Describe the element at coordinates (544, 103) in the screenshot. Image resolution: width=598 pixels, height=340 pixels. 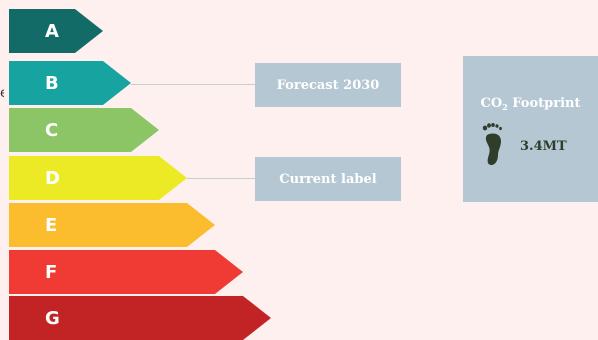
I see `co2-title-suffix: Footprint` at that location.